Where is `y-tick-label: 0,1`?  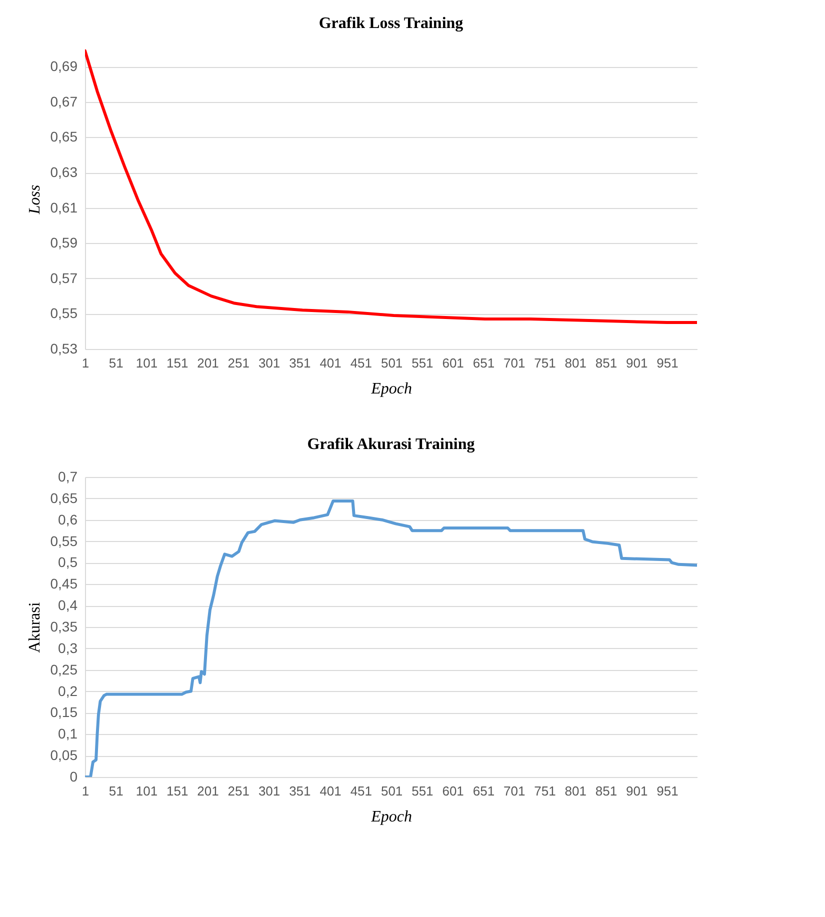
y-tick-label: 0,1 is located at coordinates (68, 734).